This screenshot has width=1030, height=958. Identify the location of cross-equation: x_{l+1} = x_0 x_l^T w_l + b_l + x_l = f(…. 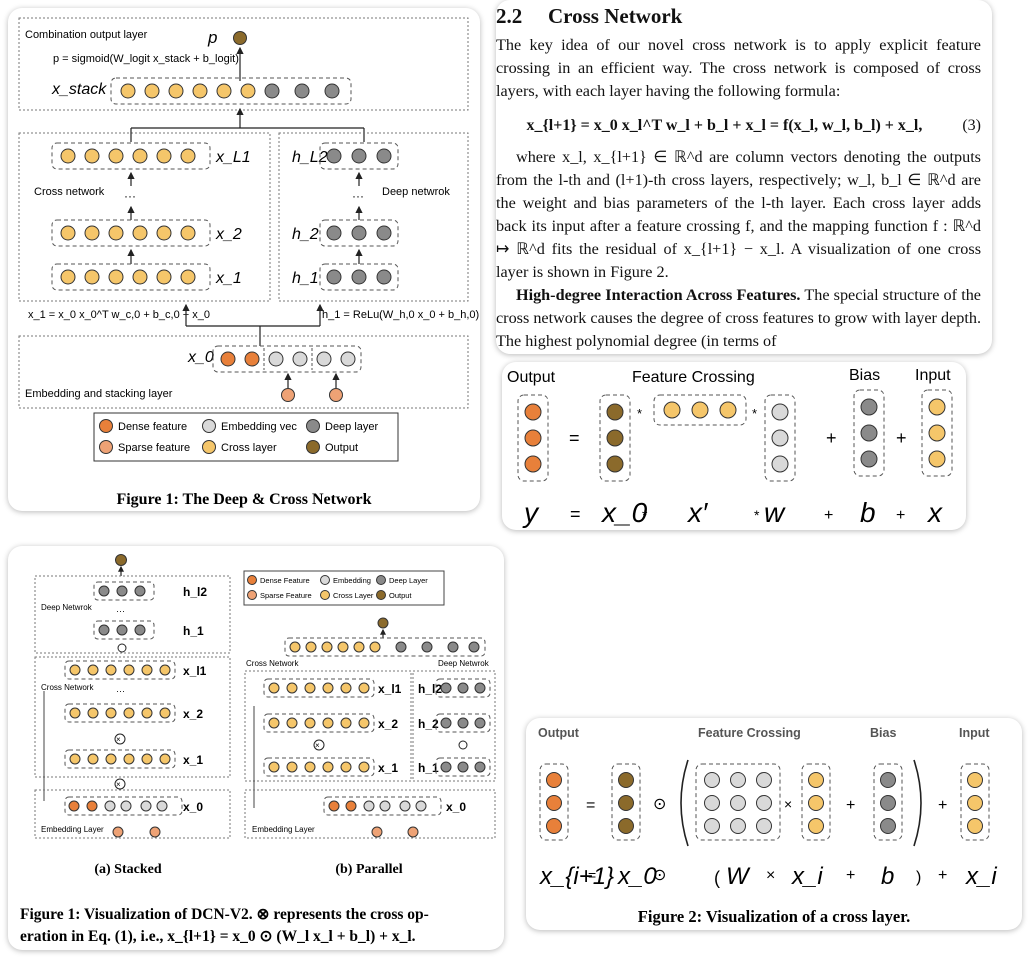
(724, 125).